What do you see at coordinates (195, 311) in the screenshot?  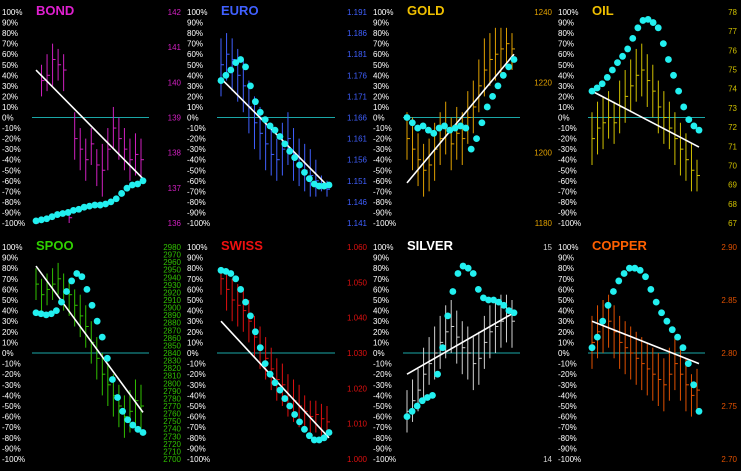 I see `left-tick-label: 40%` at bounding box center [195, 311].